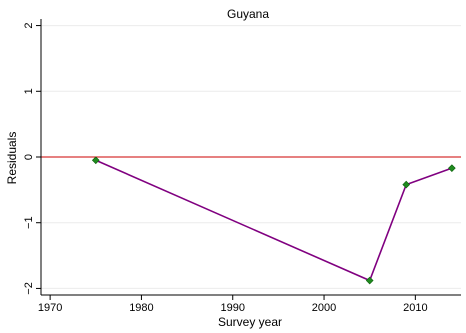  Describe the element at coordinates (29, 26) in the screenshot. I see `y-tick-label: 2` at that location.